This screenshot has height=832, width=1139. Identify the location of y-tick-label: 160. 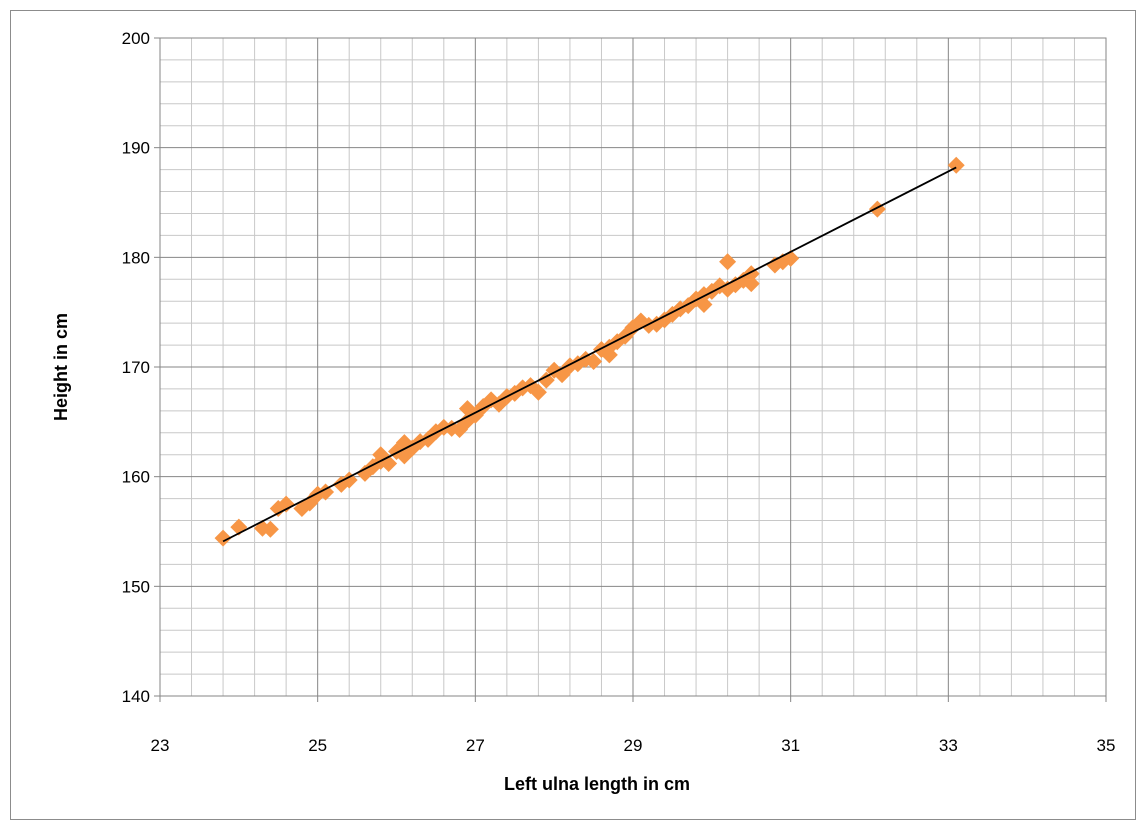
(136, 477).